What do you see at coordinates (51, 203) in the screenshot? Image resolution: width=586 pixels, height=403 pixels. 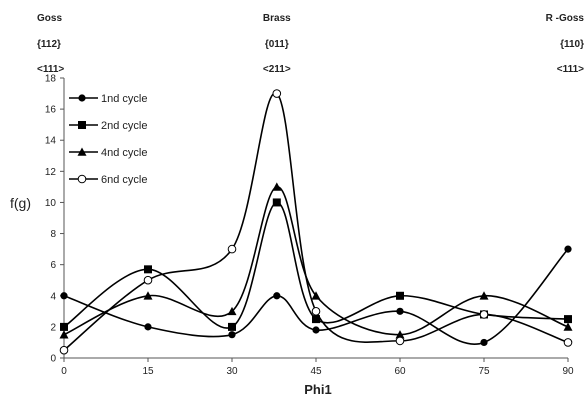 I see `y-tick-label: 10` at bounding box center [51, 203].